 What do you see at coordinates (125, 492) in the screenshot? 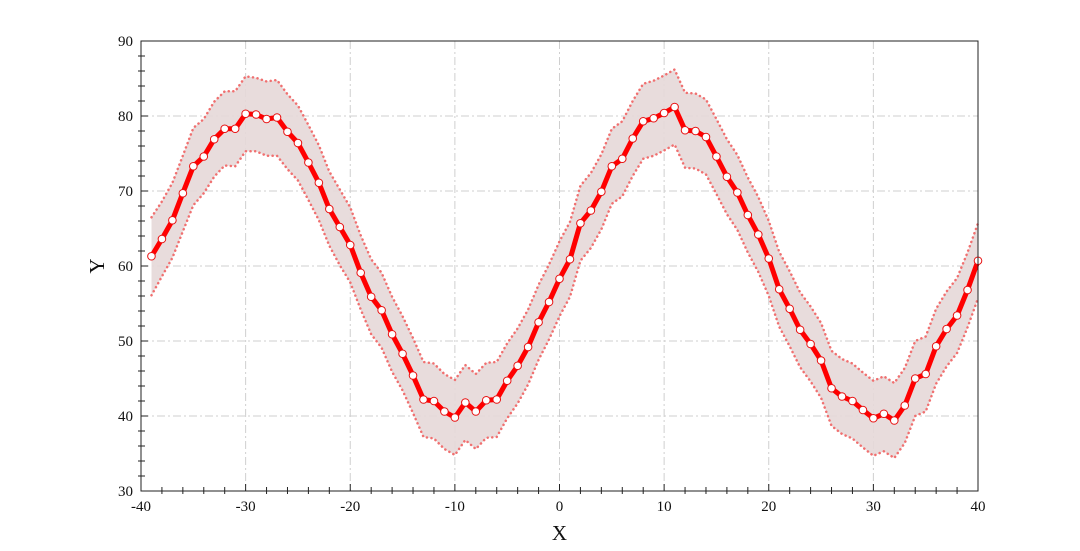
I see `y-tick-label: 30` at bounding box center [125, 492].